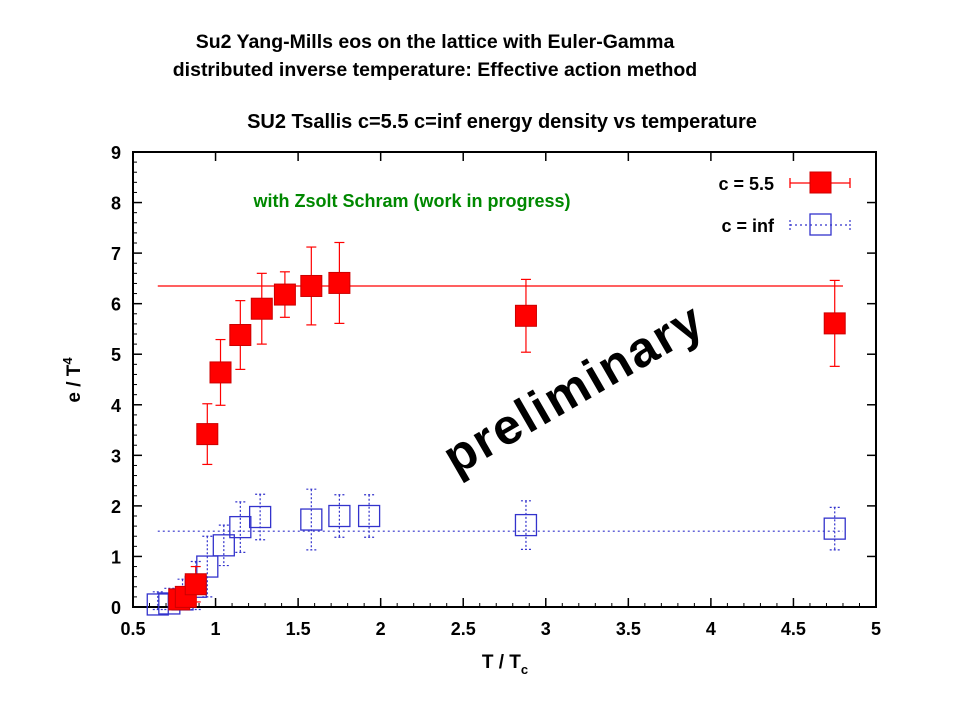 The height and width of the screenshot is (720, 960). Describe the element at coordinates (784, 203) in the screenshot. I see `legend: c = 5.5 c = inf` at that location.